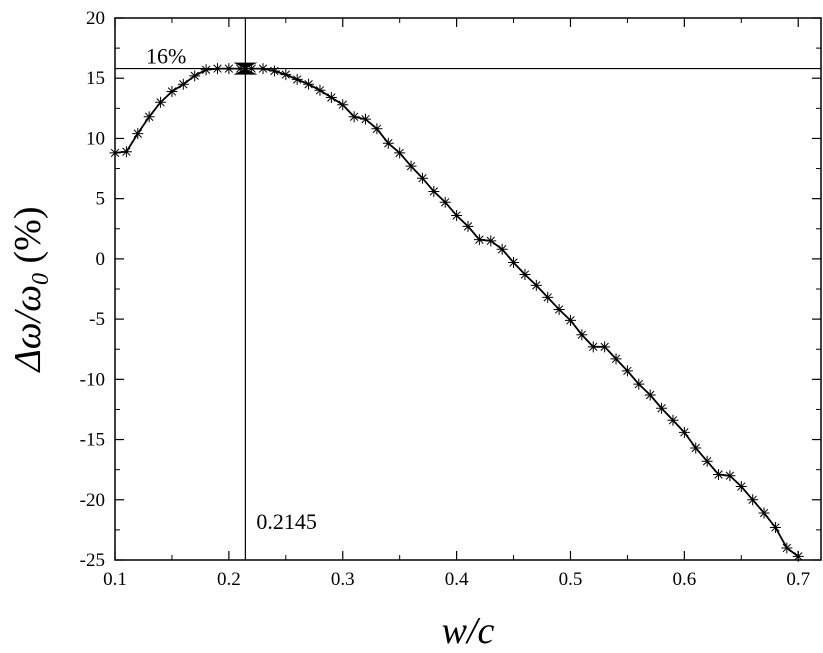 This screenshot has width=823, height=653. What do you see at coordinates (97, 319) in the screenshot?
I see `y-tick-label: -5` at bounding box center [97, 319].